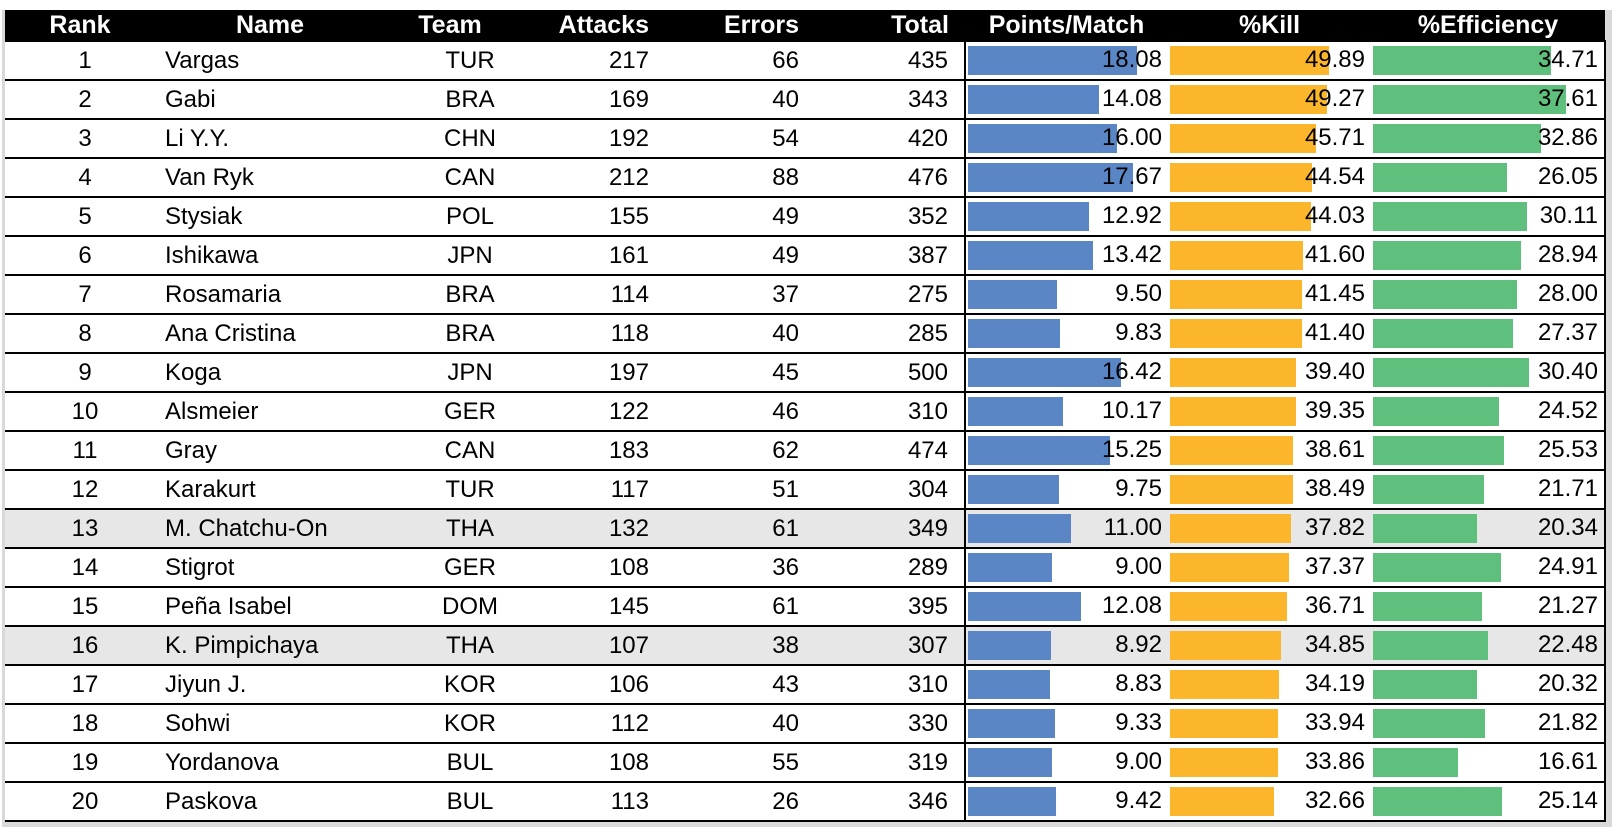  Describe the element at coordinates (80, 723) in the screenshot. I see `cell-rank: 18` at that location.